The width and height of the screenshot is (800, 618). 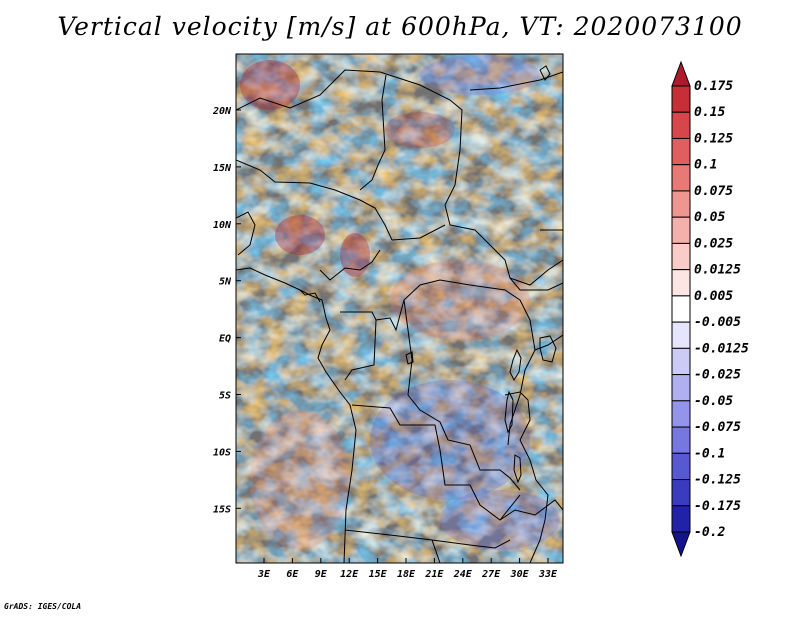 What do you see at coordinates (717, 375) in the screenshot?
I see `colorbar-label: -0.025` at bounding box center [717, 375].